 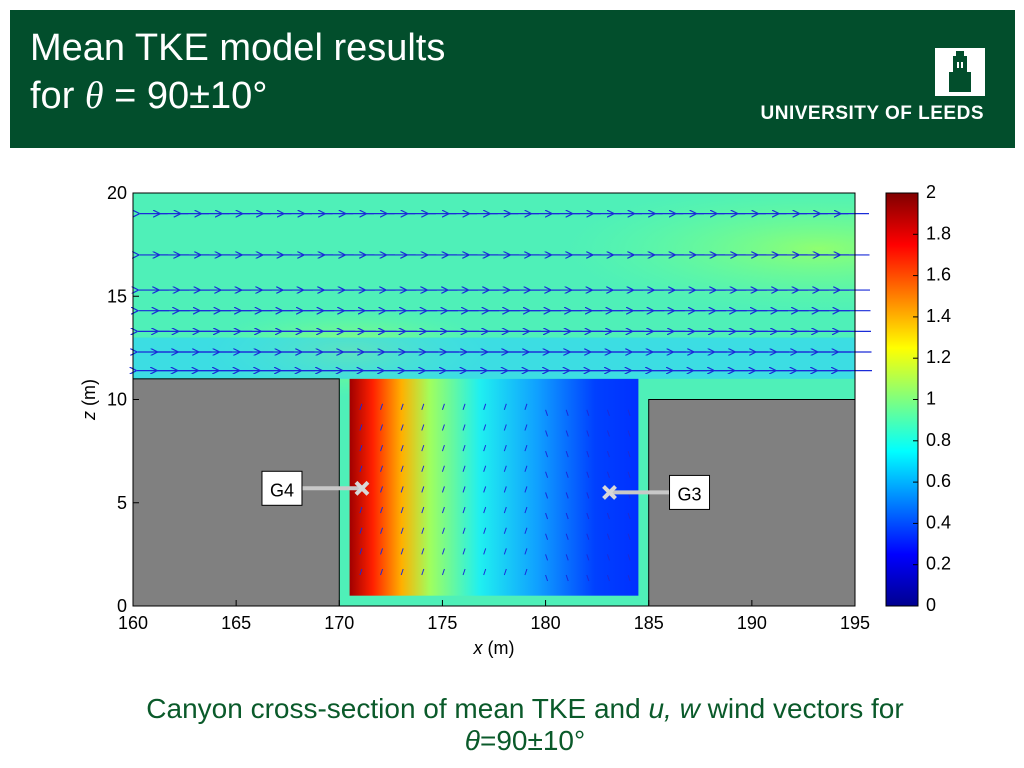 What do you see at coordinates (122, 606) in the screenshot?
I see `y-tick-label: 0` at bounding box center [122, 606].